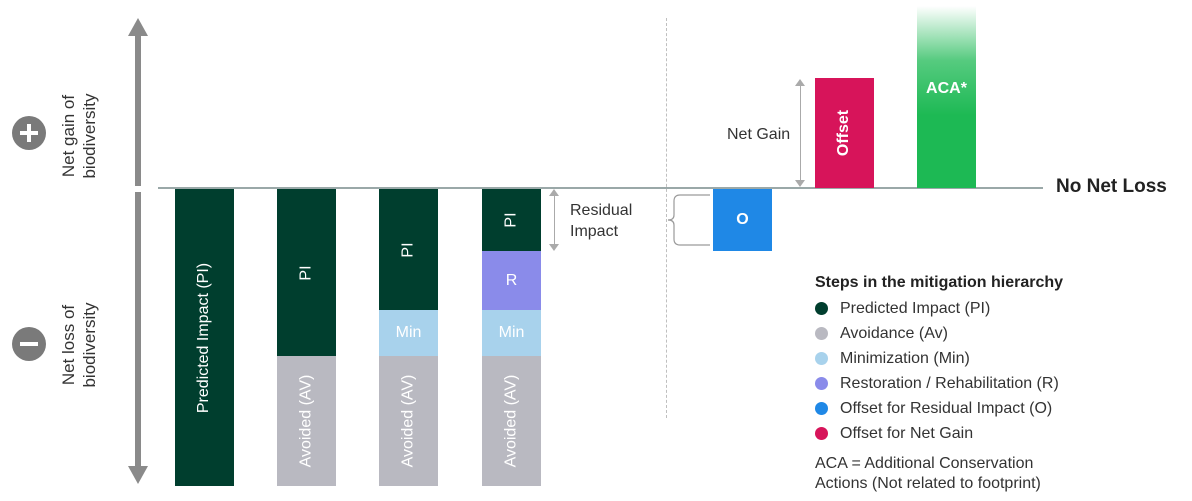 The image size is (1192, 501). What do you see at coordinates (89, 345) in the screenshot?
I see `net-loss-label-line2: biodiversity` at bounding box center [89, 345].